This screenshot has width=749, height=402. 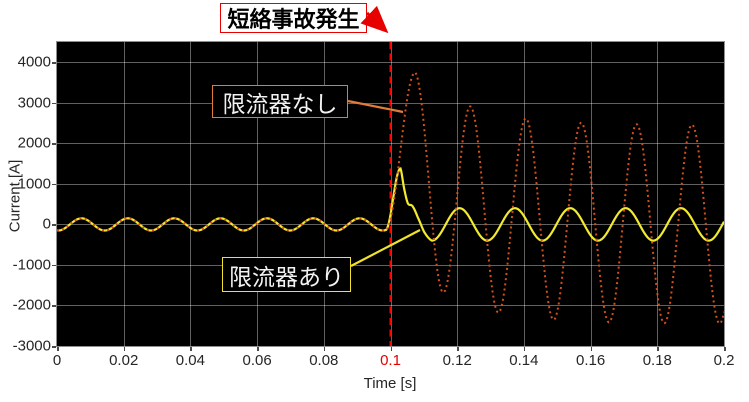 I want to click on x-tick-label: 0.14, so click(x=524, y=360).